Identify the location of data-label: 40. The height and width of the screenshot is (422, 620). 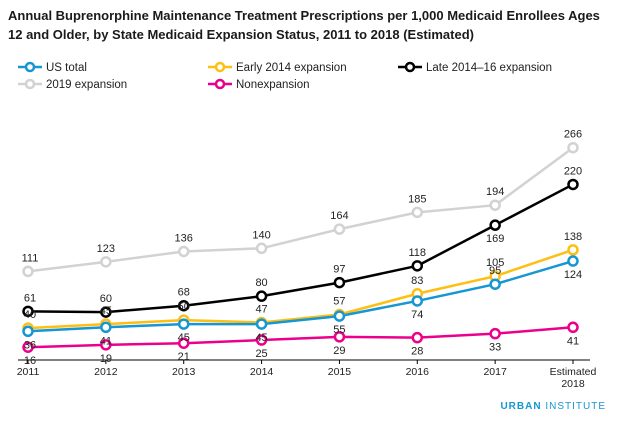
(30, 315).